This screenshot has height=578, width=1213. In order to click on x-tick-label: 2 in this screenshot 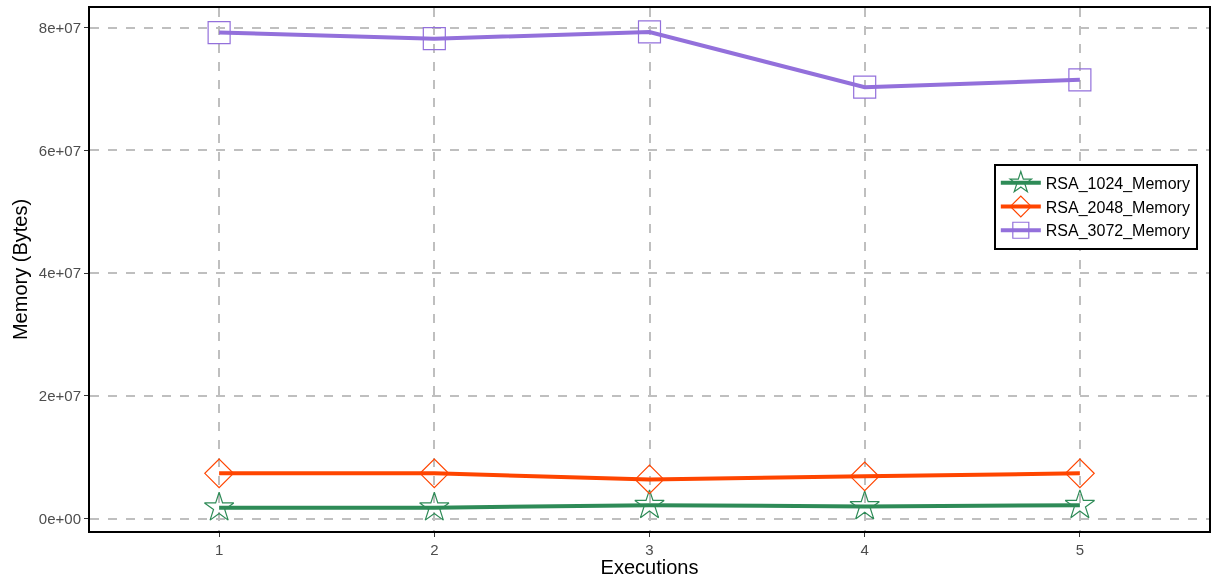, I will do `click(434, 549)`.